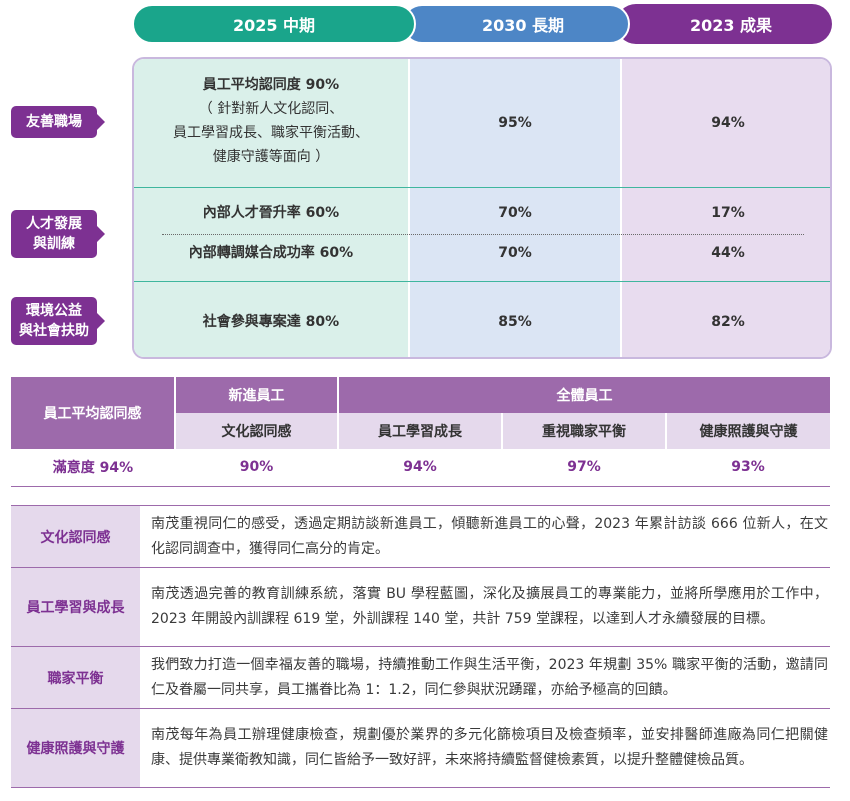 The width and height of the screenshot is (850, 801). I want to click on category-talent-development: 人才發展 與訓練, so click(58, 234).